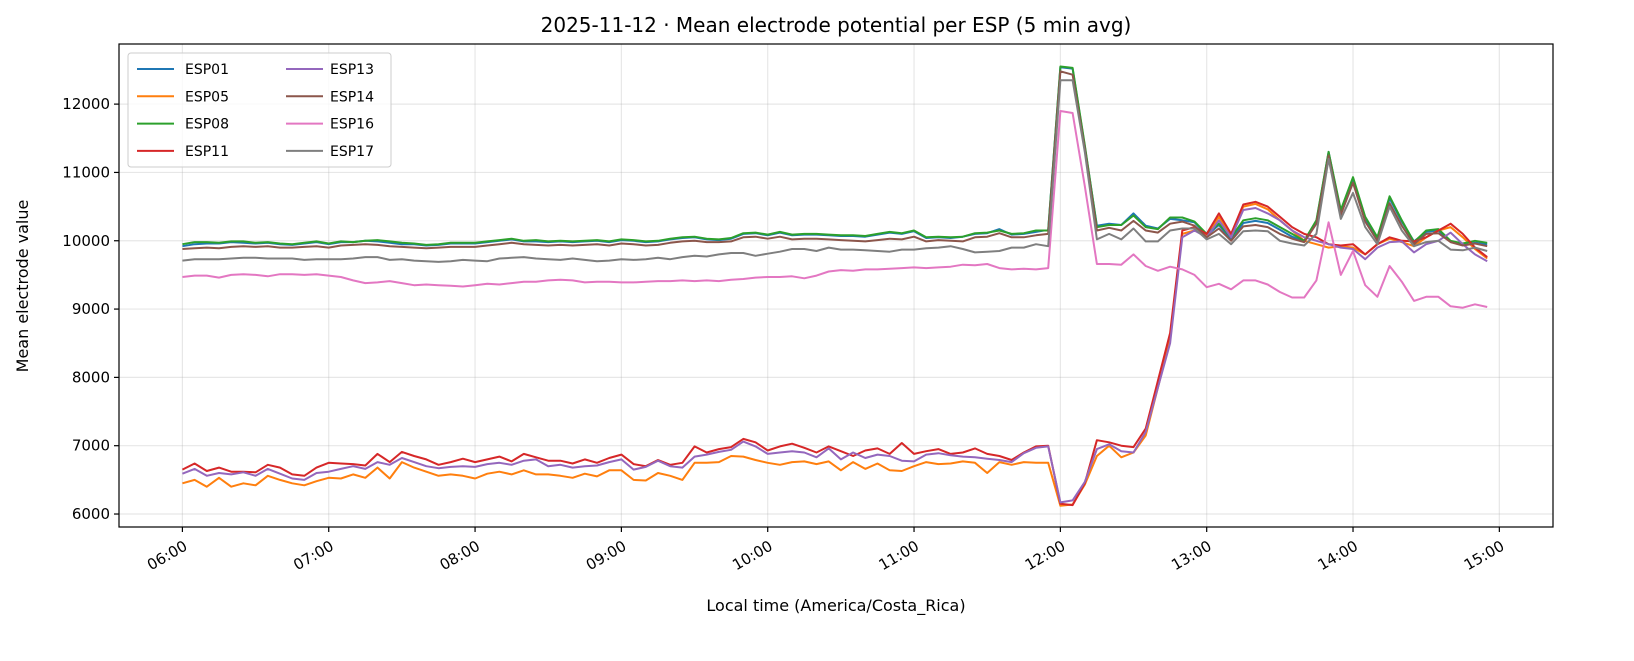 This screenshot has width=1634, height=661. What do you see at coordinates (86, 104) in the screenshot?
I see `y-tick-label: 12000` at bounding box center [86, 104].